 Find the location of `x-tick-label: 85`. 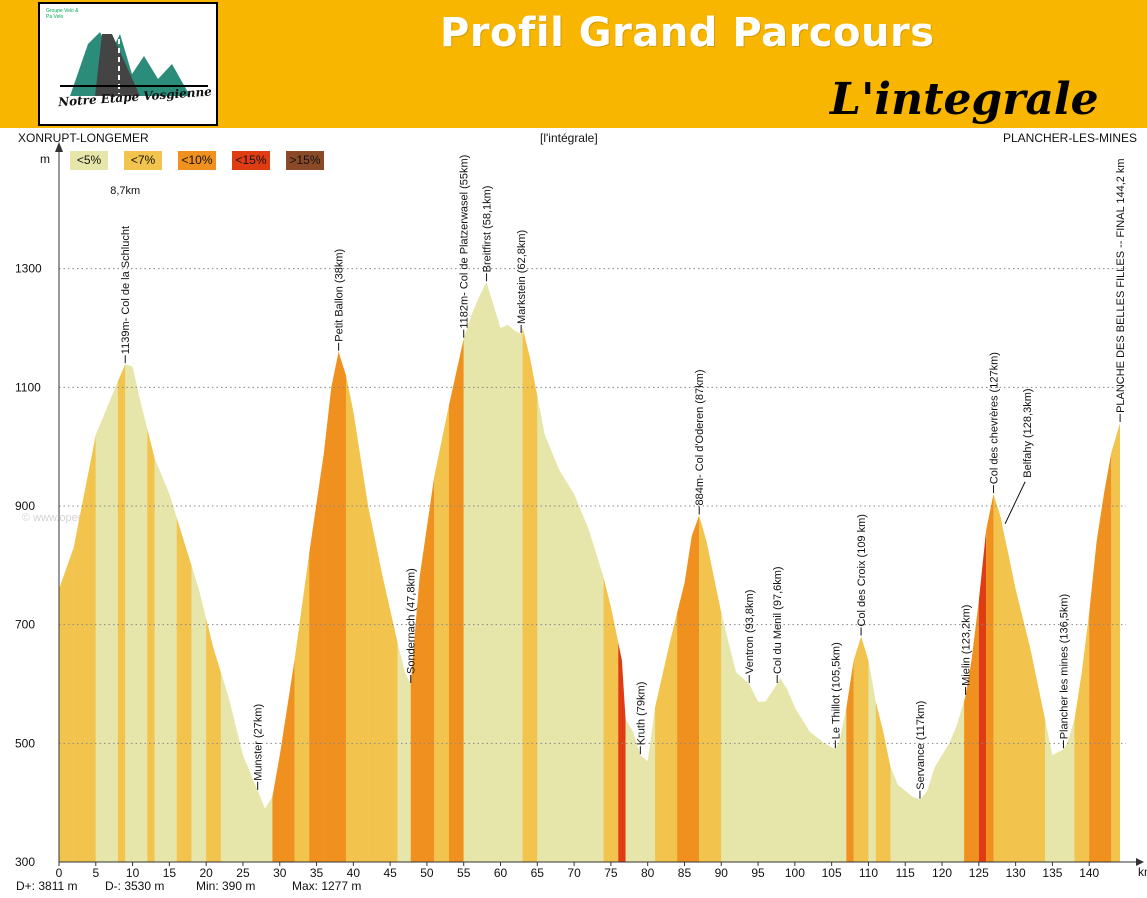

x-tick-label: 85 is located at coordinates (685, 873).